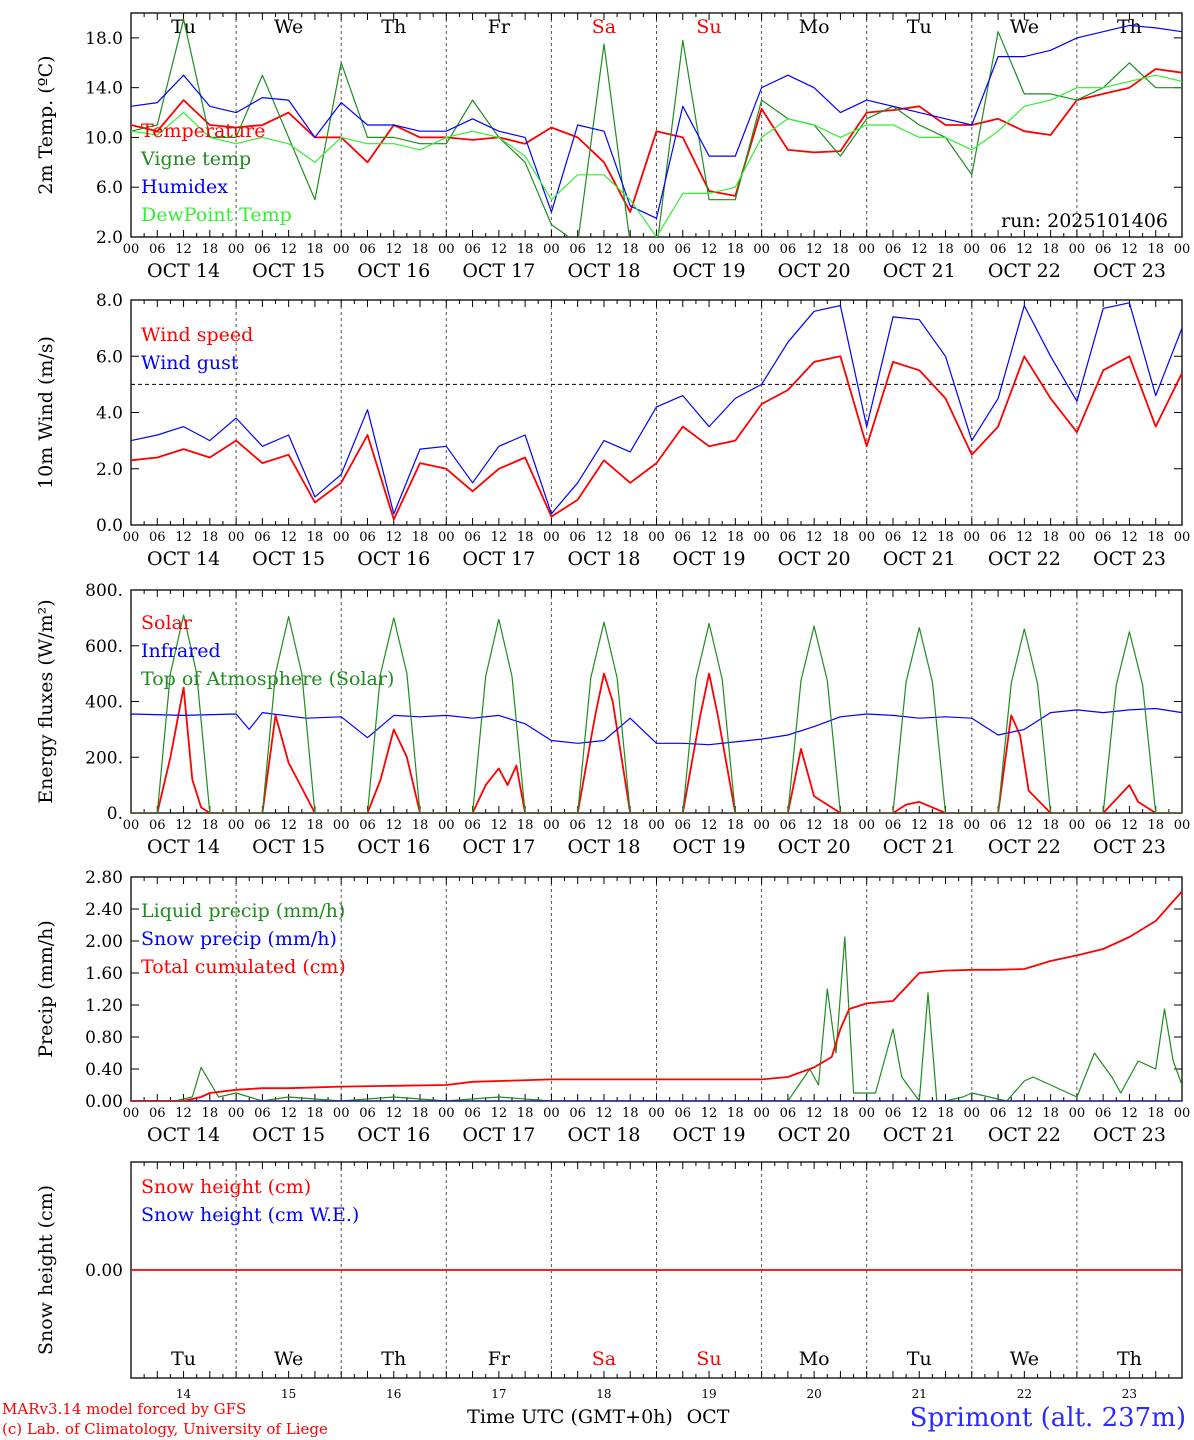  I want to click on series-line-dewpoint-temp, so click(656, 155).